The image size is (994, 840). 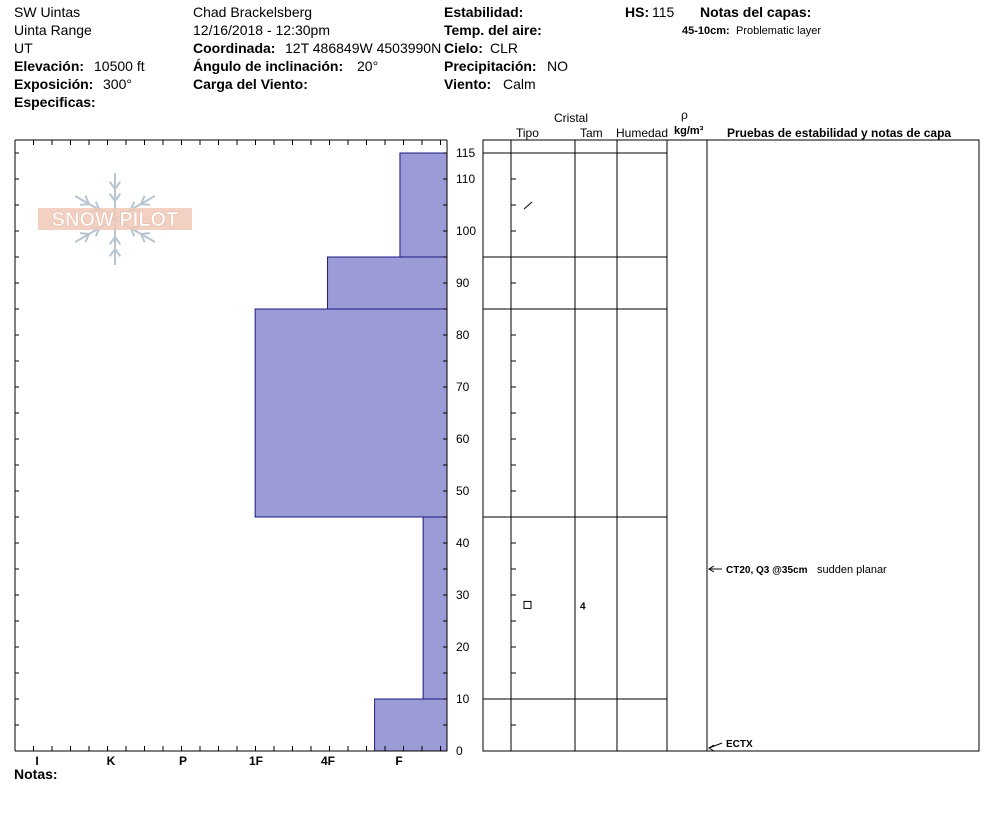 I want to click on datetime: 12/16/2018 - 12:30pm, so click(x=261, y=30).